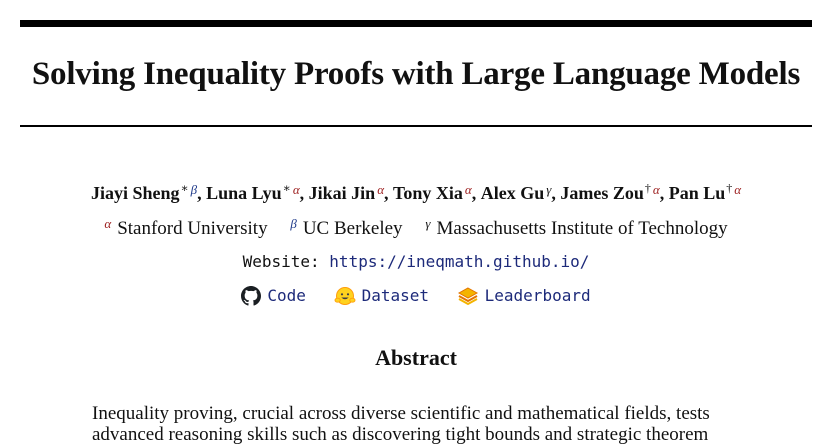 The image size is (832, 447). I want to click on code-link-label: Code, so click(286, 295).